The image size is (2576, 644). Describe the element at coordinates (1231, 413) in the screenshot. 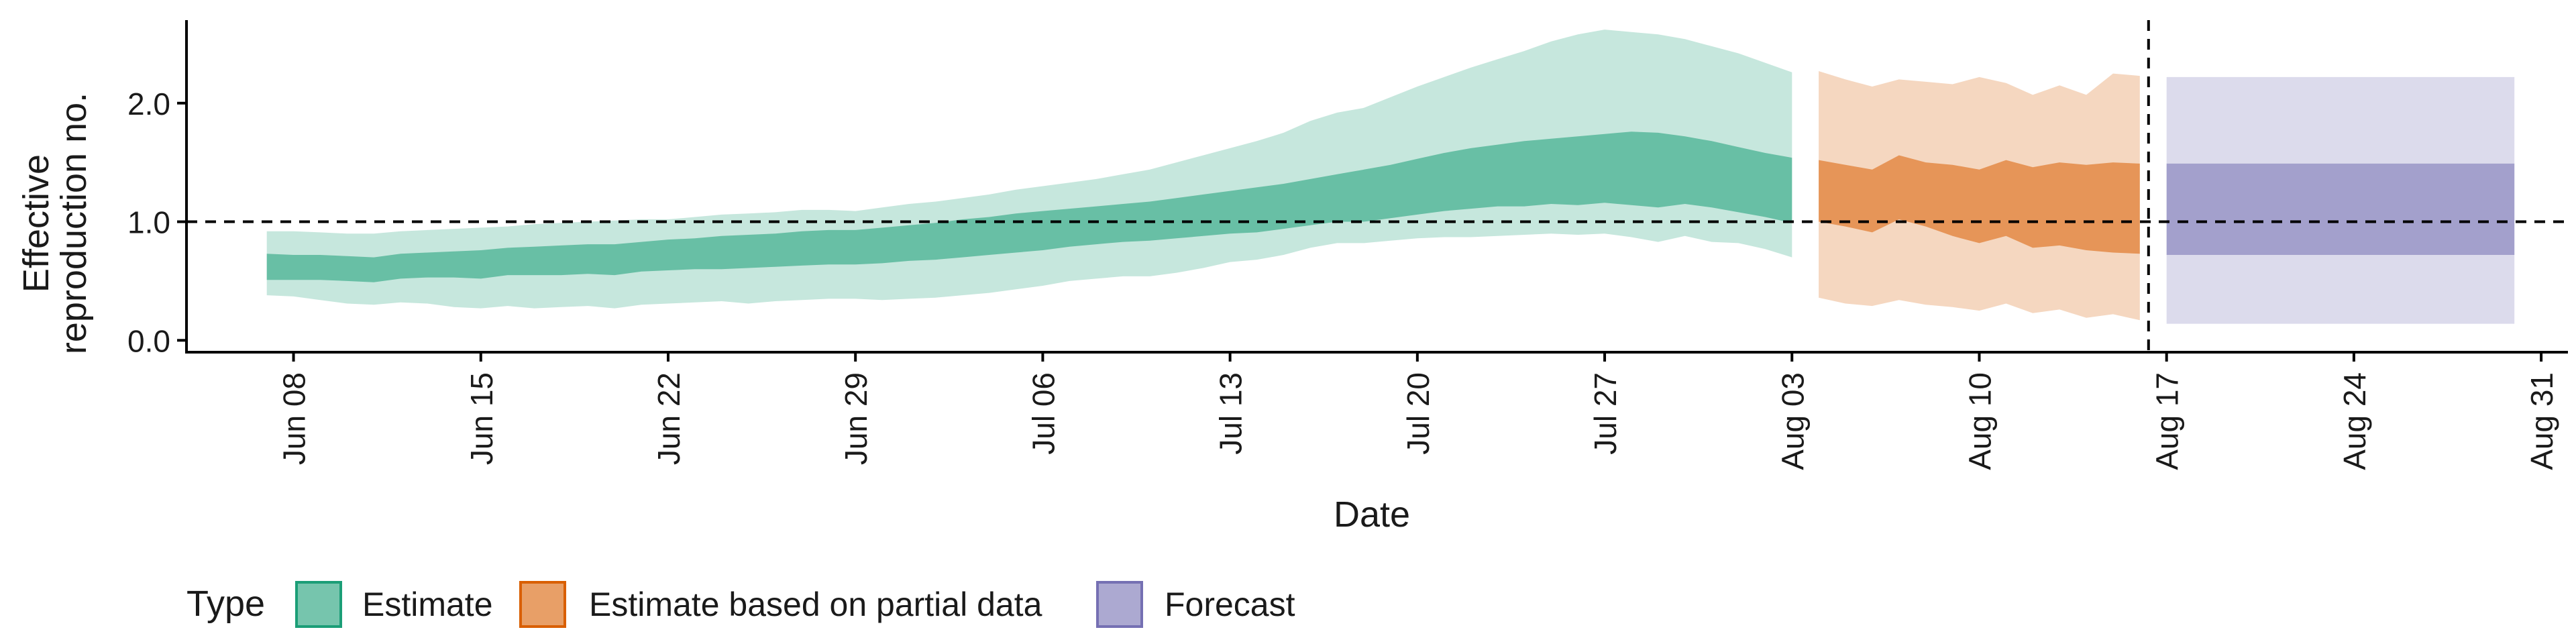

I see `x-tick-label: Jul 13` at that location.